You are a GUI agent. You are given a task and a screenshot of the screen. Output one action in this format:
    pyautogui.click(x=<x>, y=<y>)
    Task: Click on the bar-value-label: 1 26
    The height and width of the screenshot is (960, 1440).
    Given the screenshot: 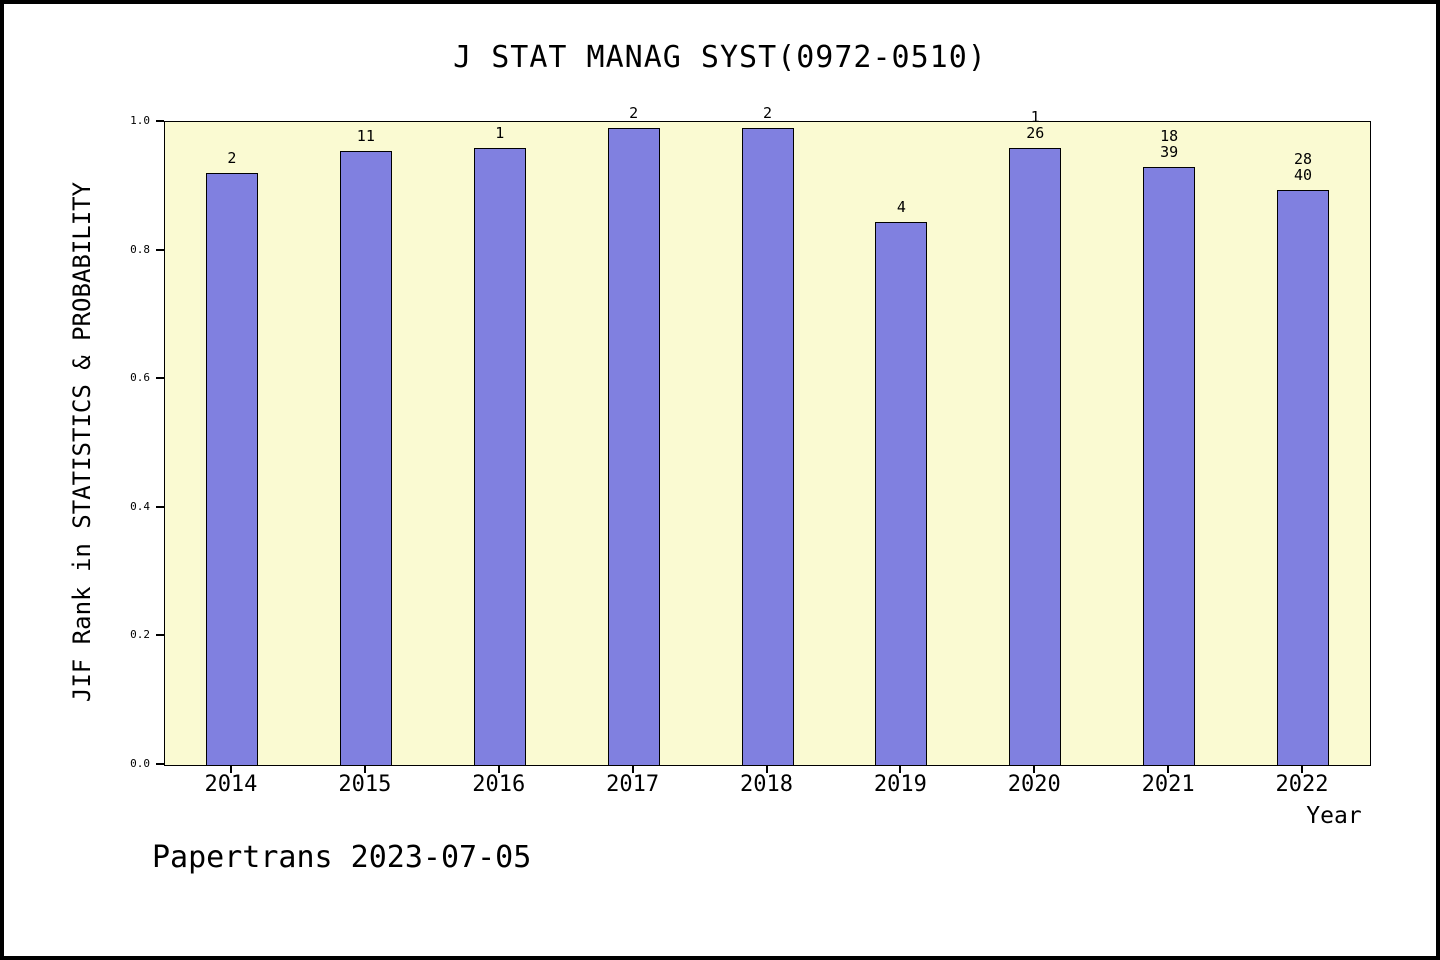 What is the action you would take?
    pyautogui.click(x=1035, y=124)
    